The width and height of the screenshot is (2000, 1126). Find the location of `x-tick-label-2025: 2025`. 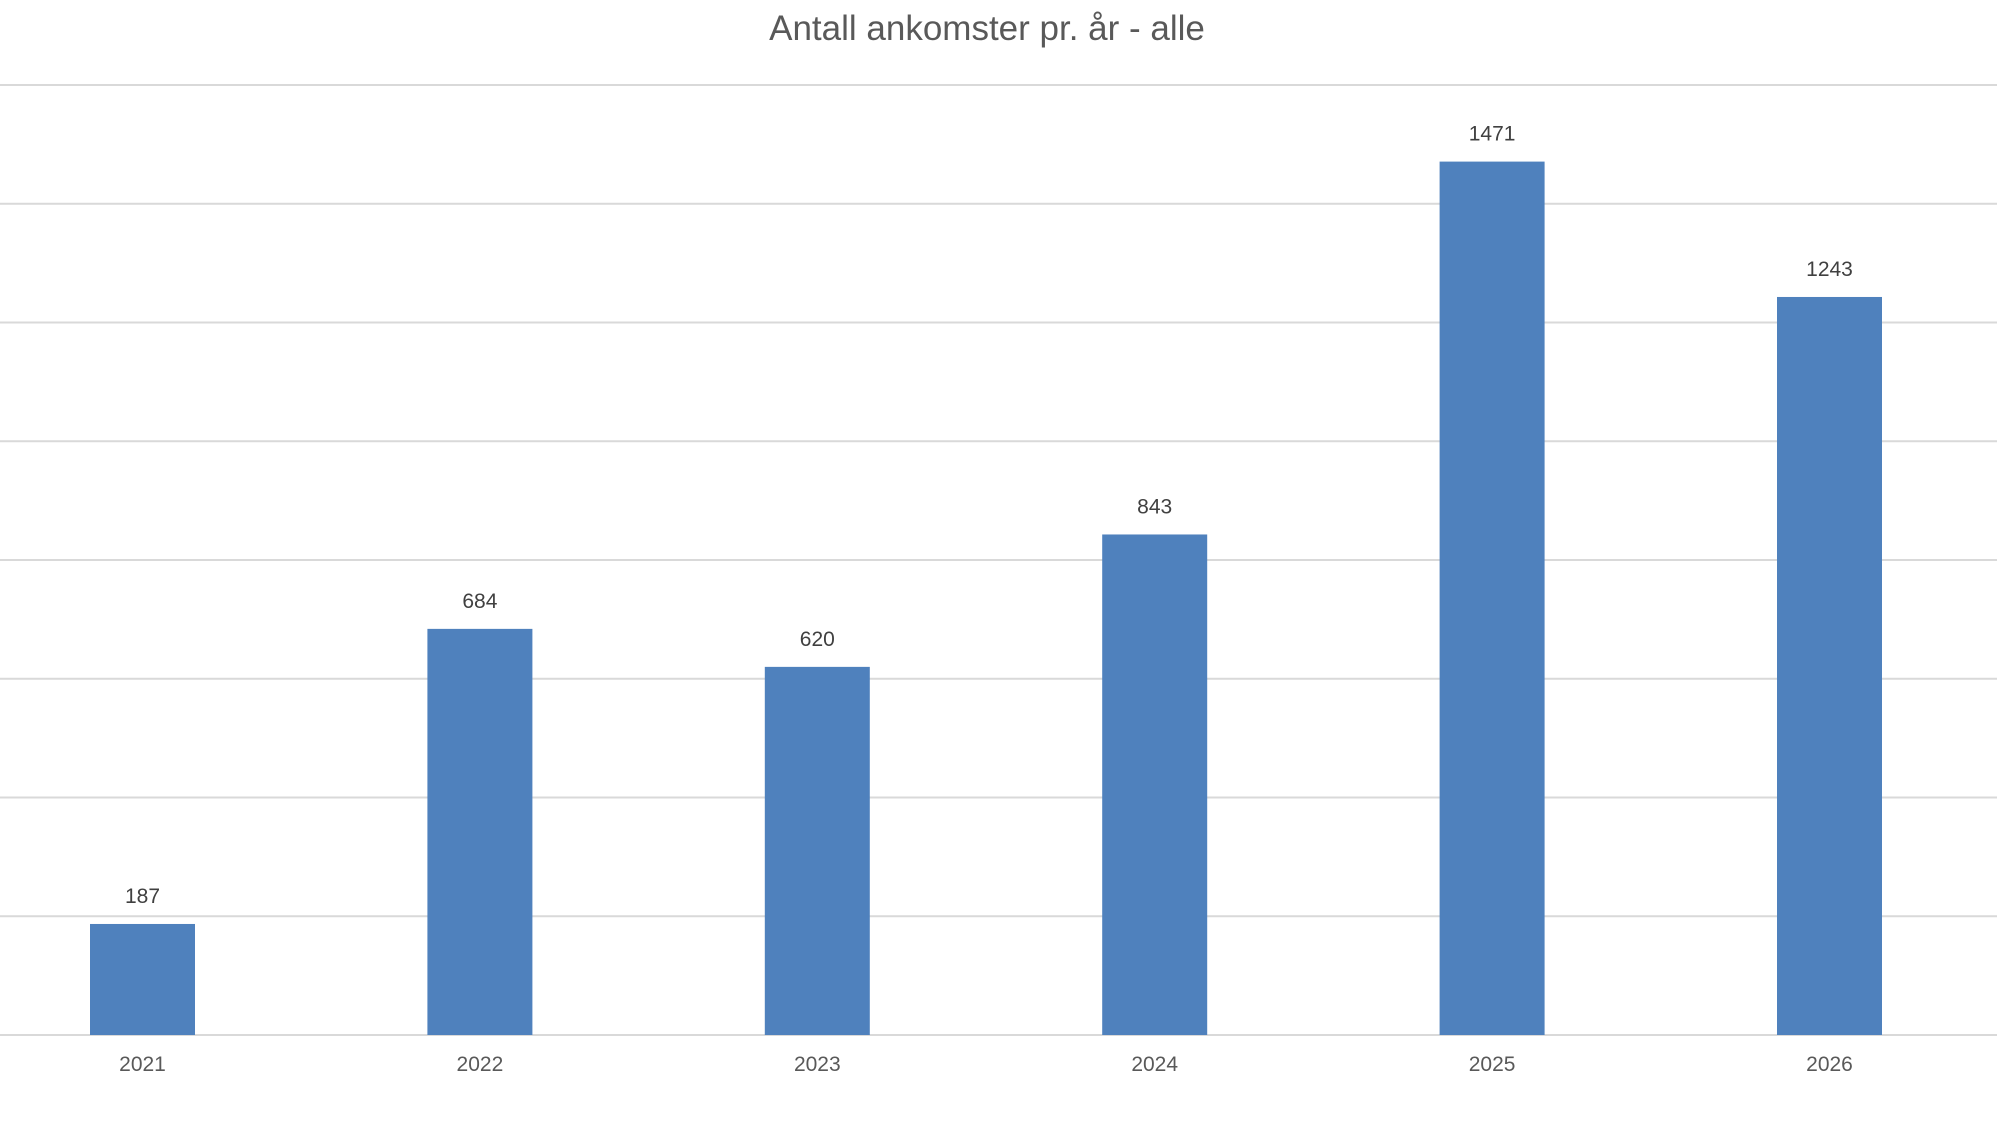

x-tick-label-2025: 2025 is located at coordinates (1492, 1064).